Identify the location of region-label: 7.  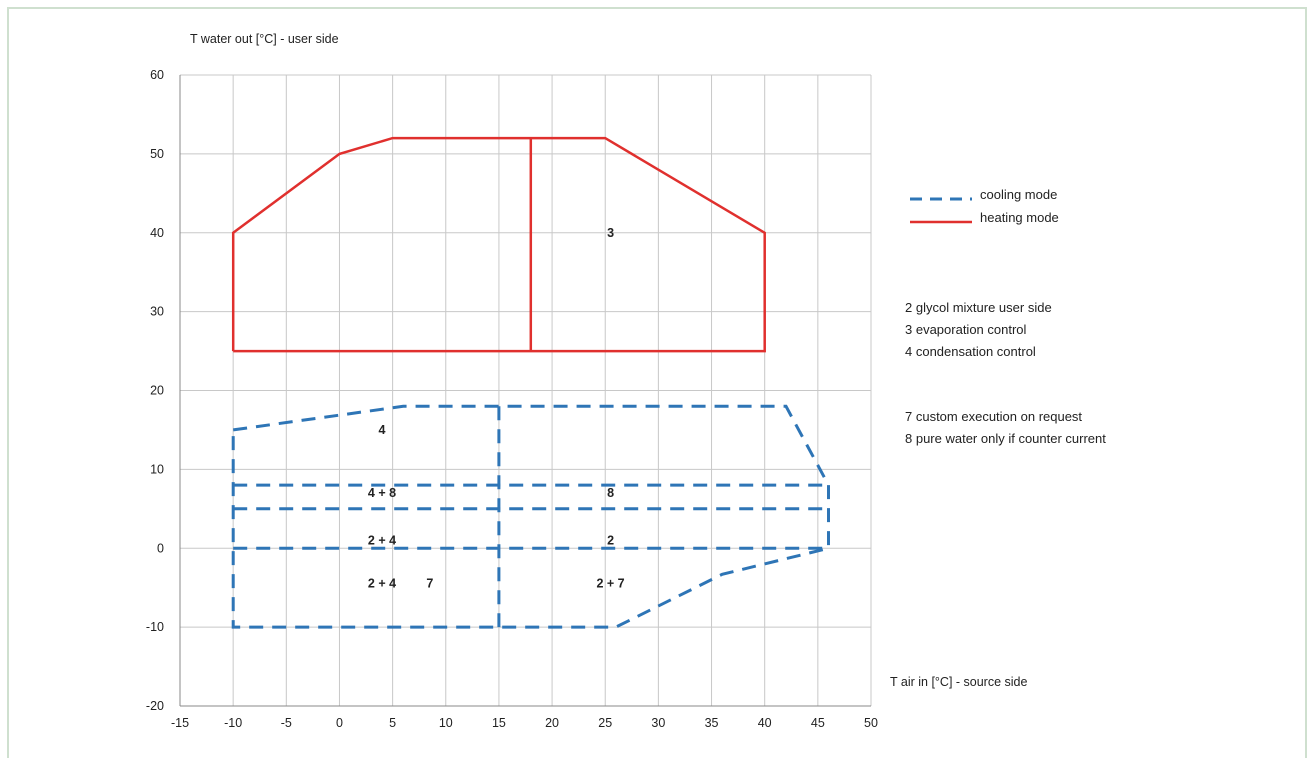
(429, 584).